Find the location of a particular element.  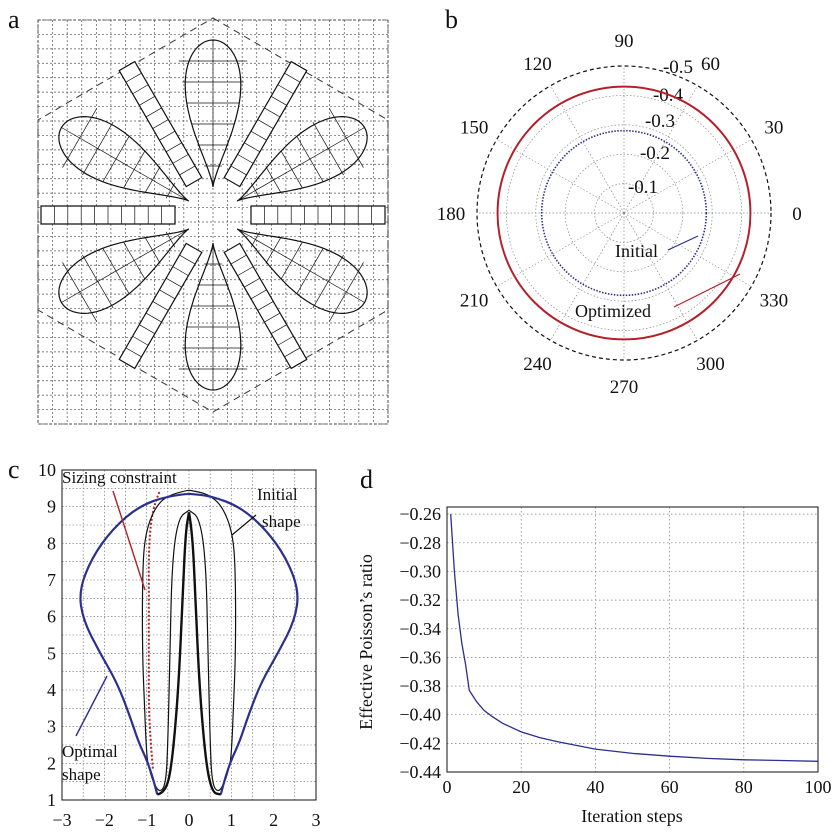

annotation-optimal: Optimal is located at coordinates (90, 751).